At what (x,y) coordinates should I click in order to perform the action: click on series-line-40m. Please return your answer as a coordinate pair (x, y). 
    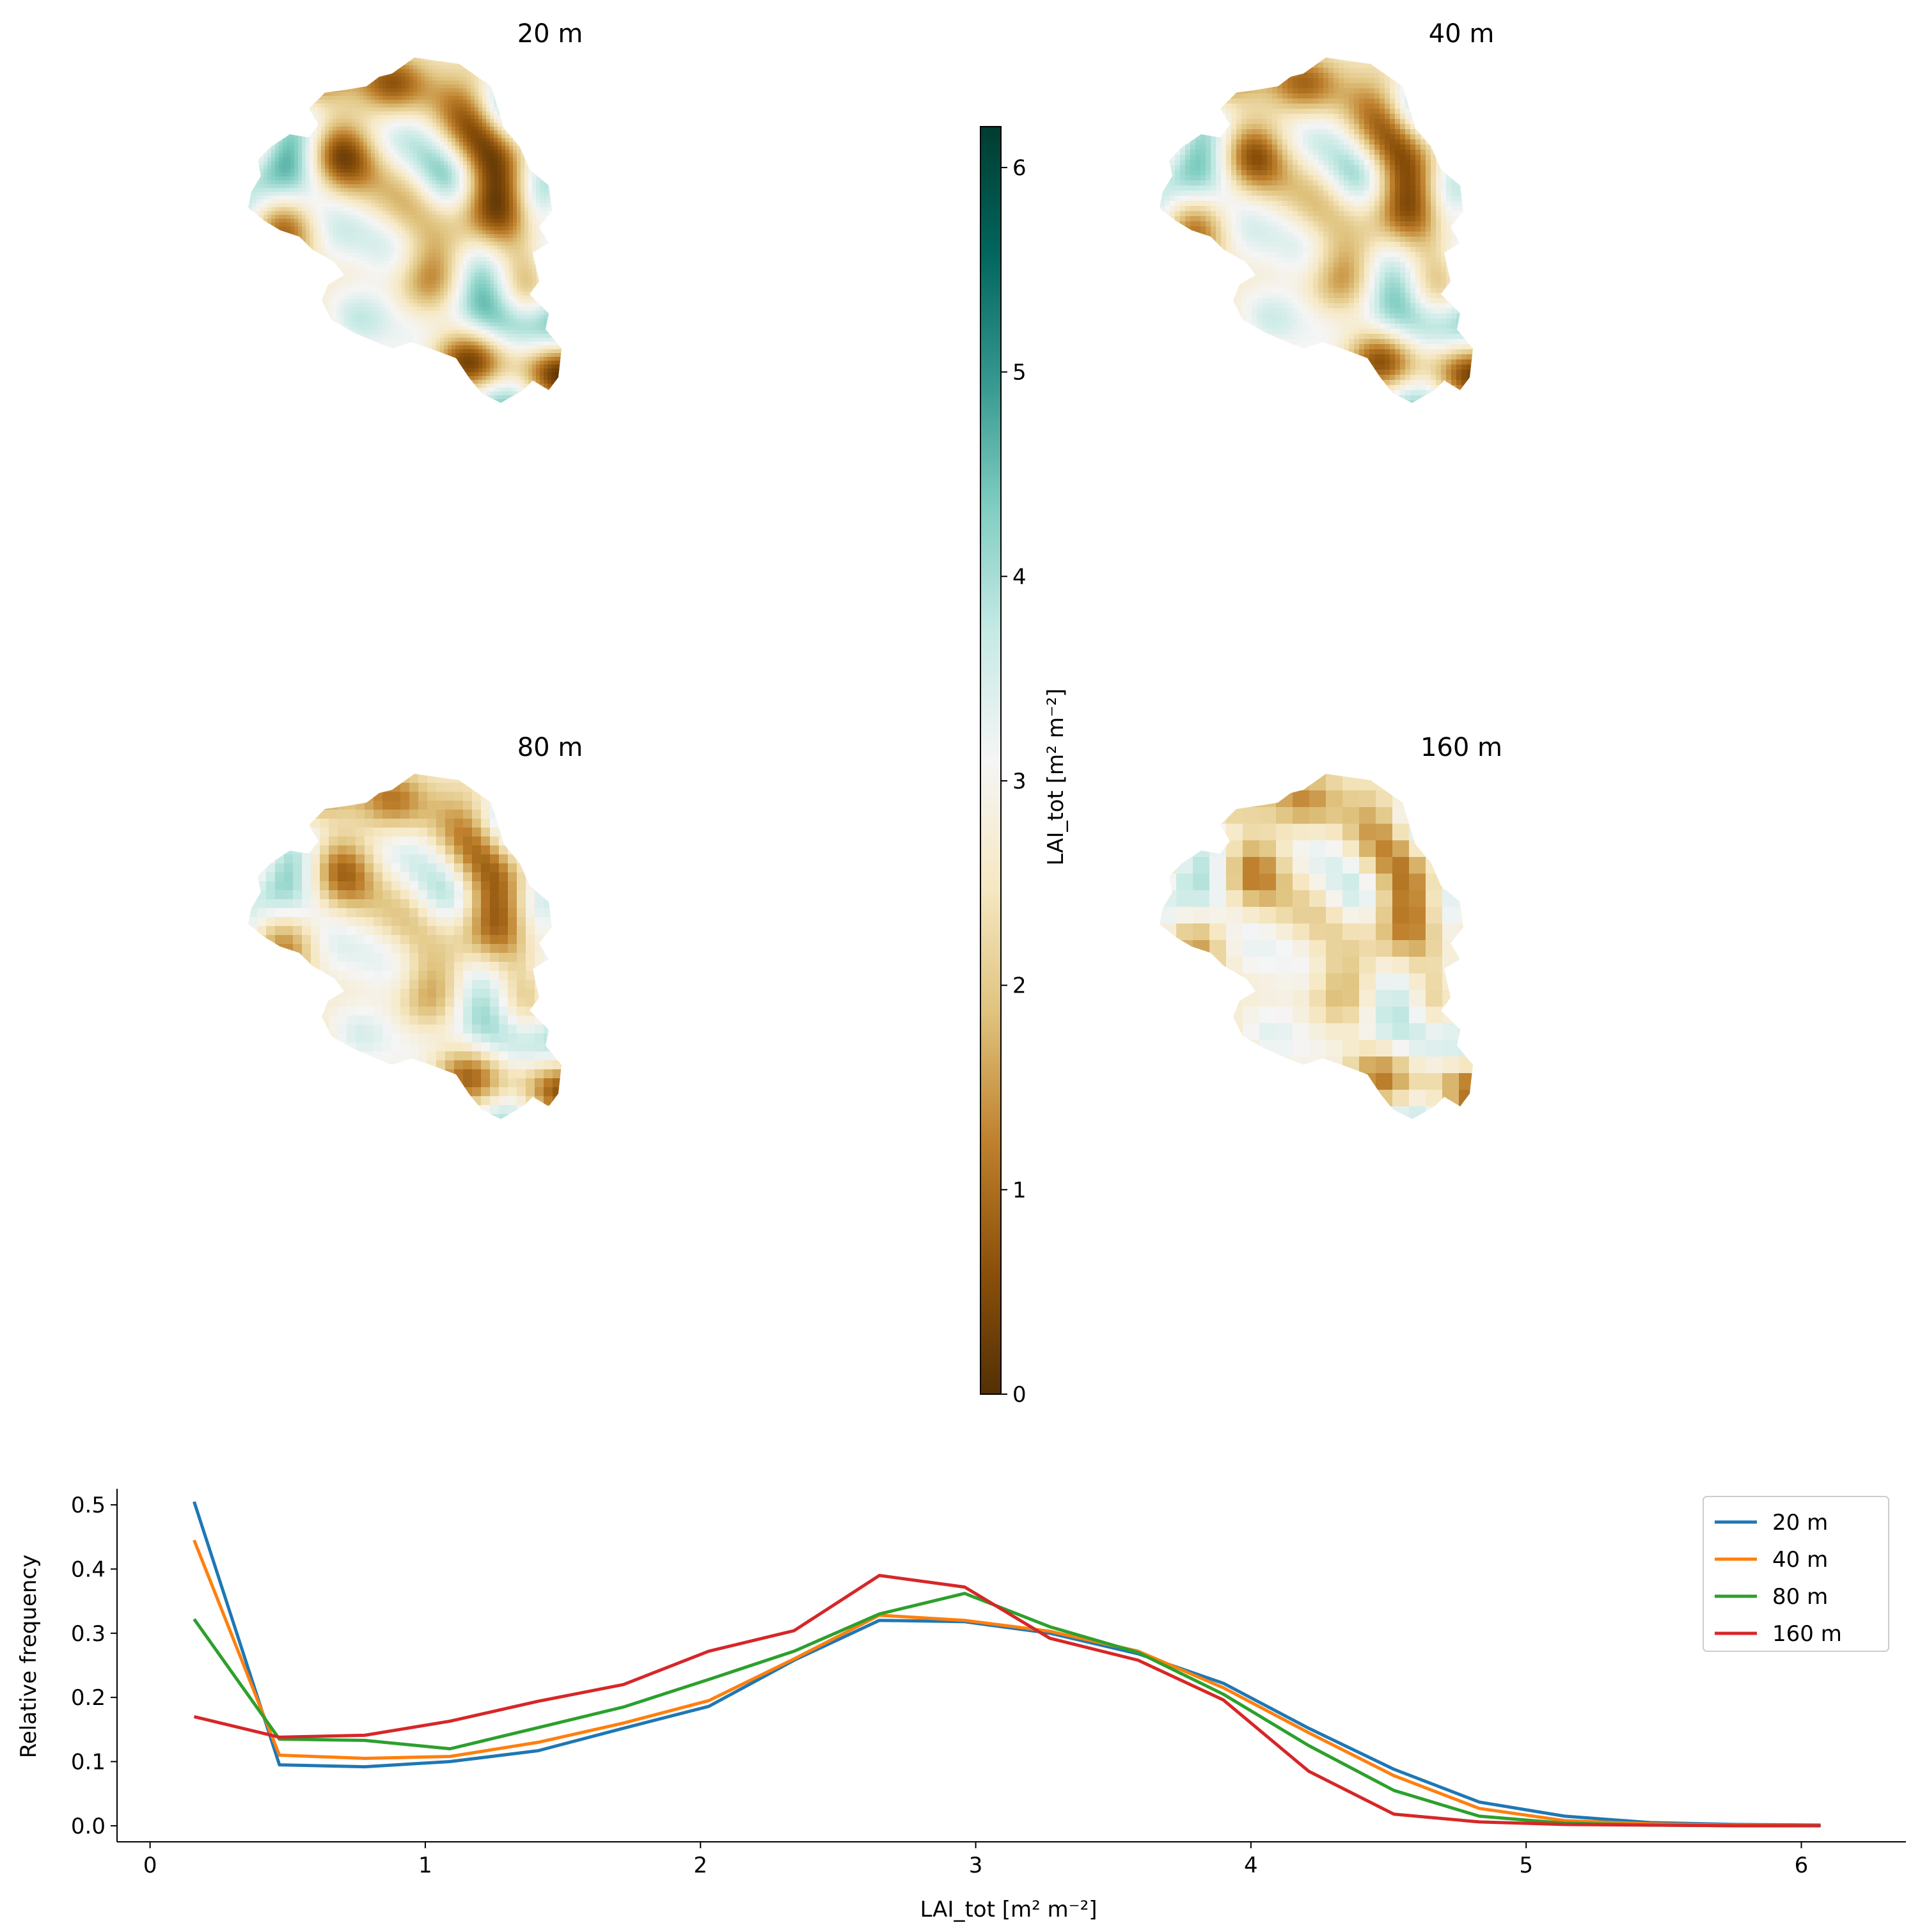
    Looking at the image, I should click on (1007, 1683).